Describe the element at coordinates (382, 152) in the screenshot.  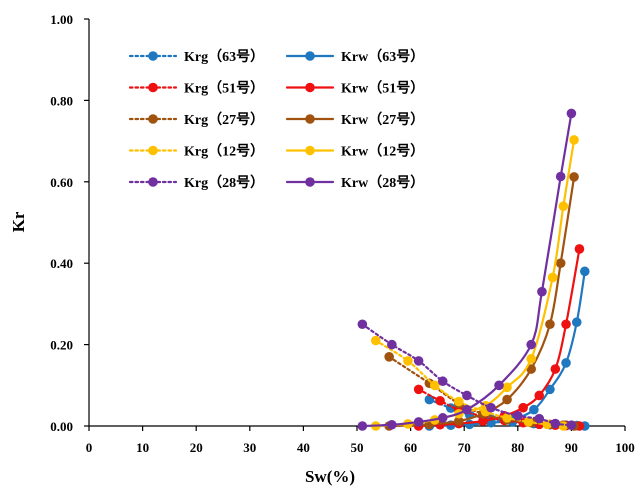
I see `legend-label: Krw（12号）` at that location.